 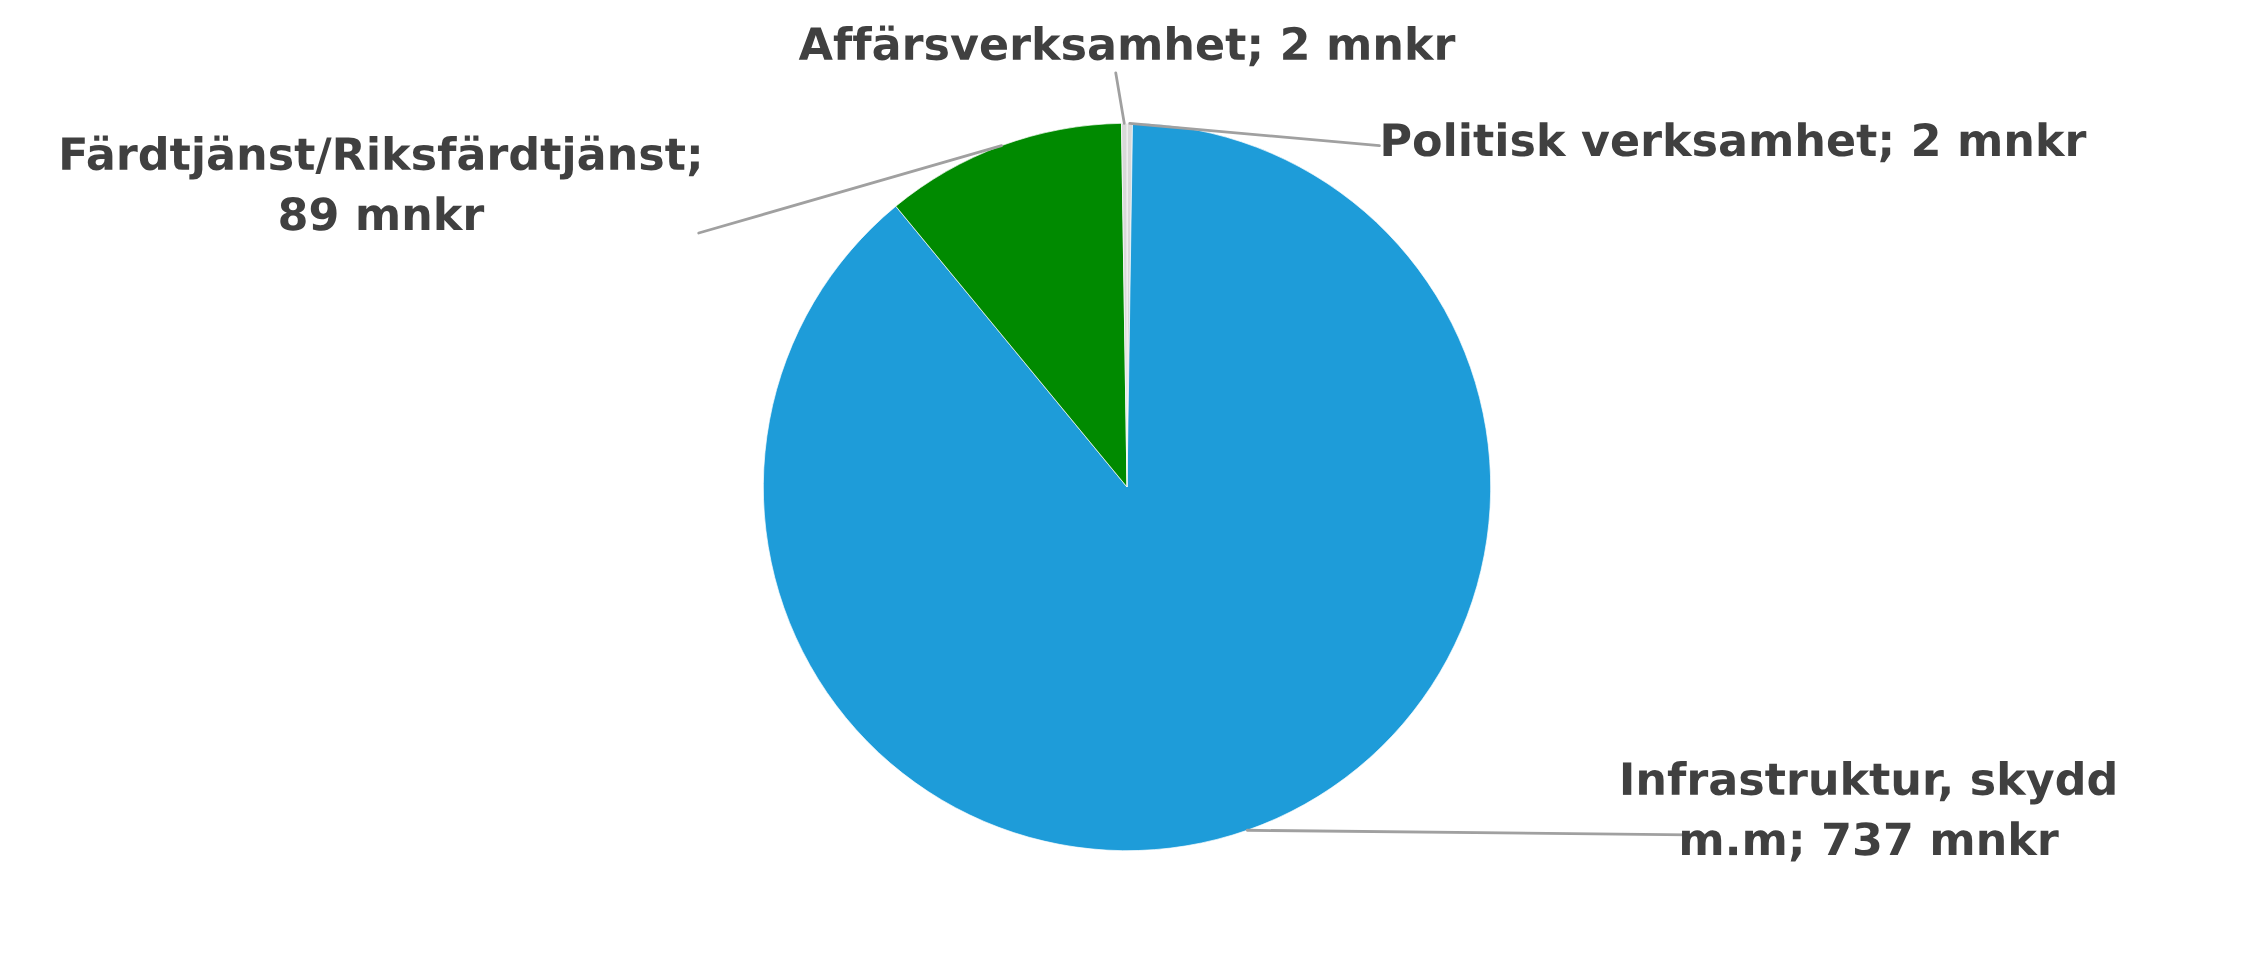 I want to click on slice-label: Infrastruktur, skydd m.m; 737 mnkr, so click(x=1868, y=811).